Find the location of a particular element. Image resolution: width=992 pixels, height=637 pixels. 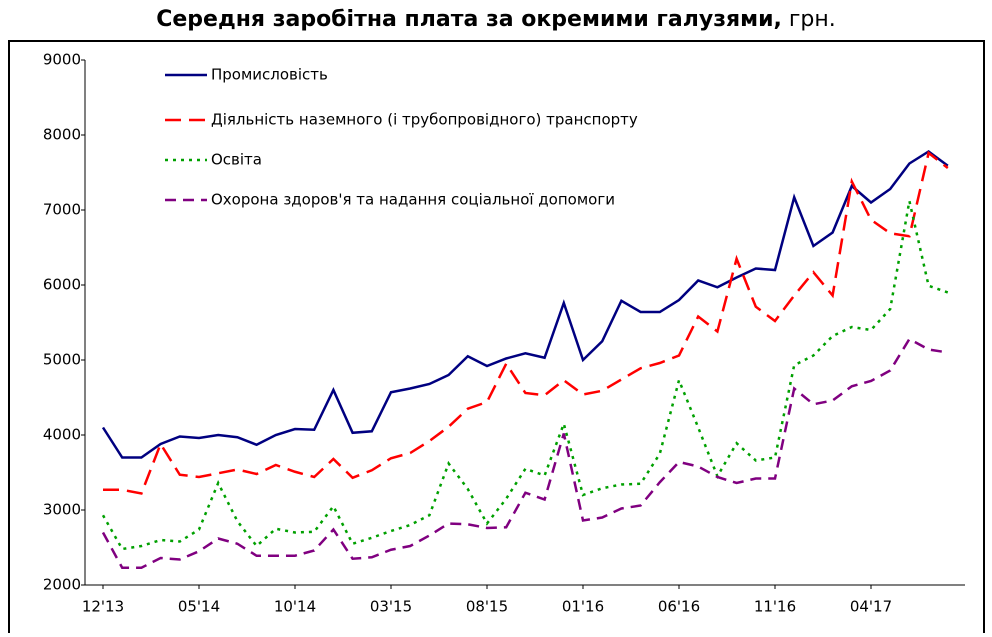

y-tick-label: 8000 is located at coordinates (62, 135).